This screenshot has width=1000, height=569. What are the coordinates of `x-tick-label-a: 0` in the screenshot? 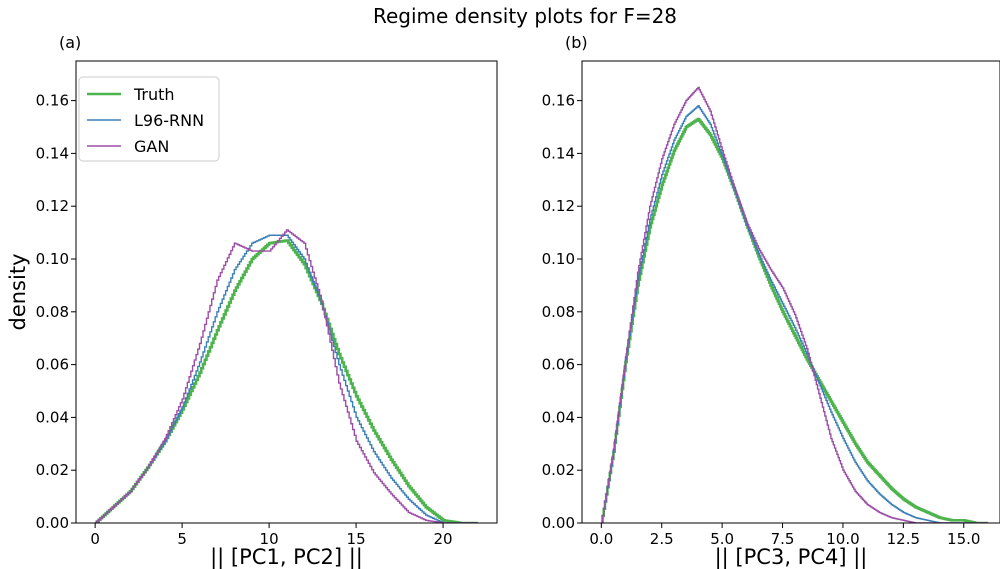 It's located at (95, 539).